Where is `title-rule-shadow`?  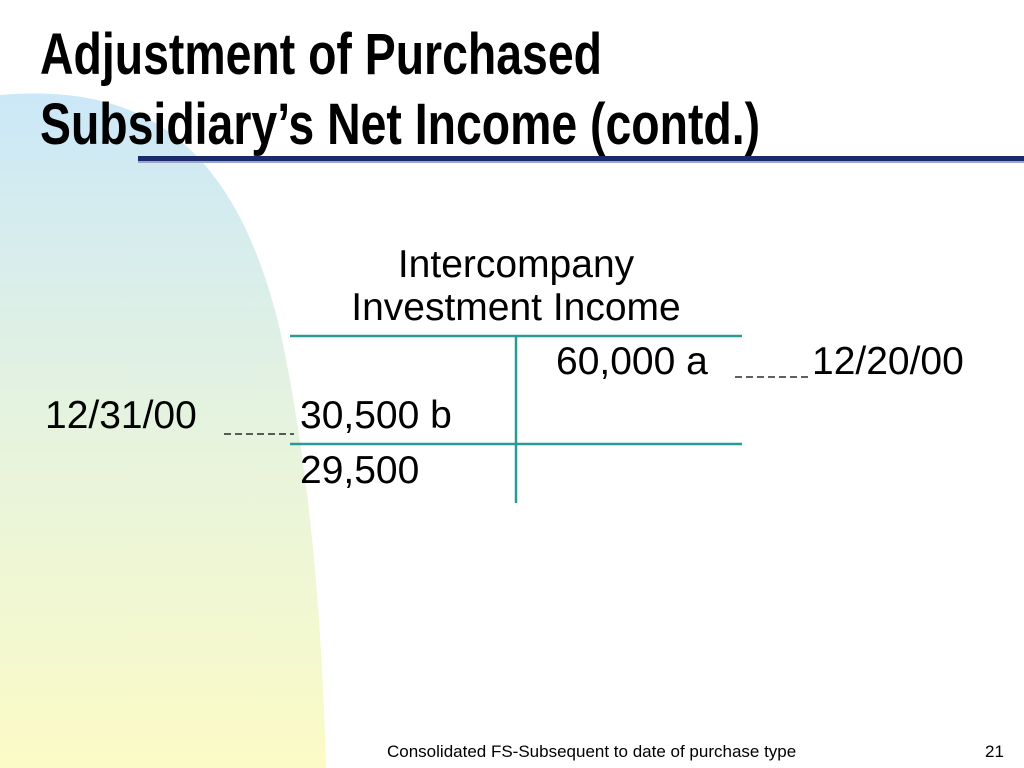 title-rule-shadow is located at coordinates (581, 161).